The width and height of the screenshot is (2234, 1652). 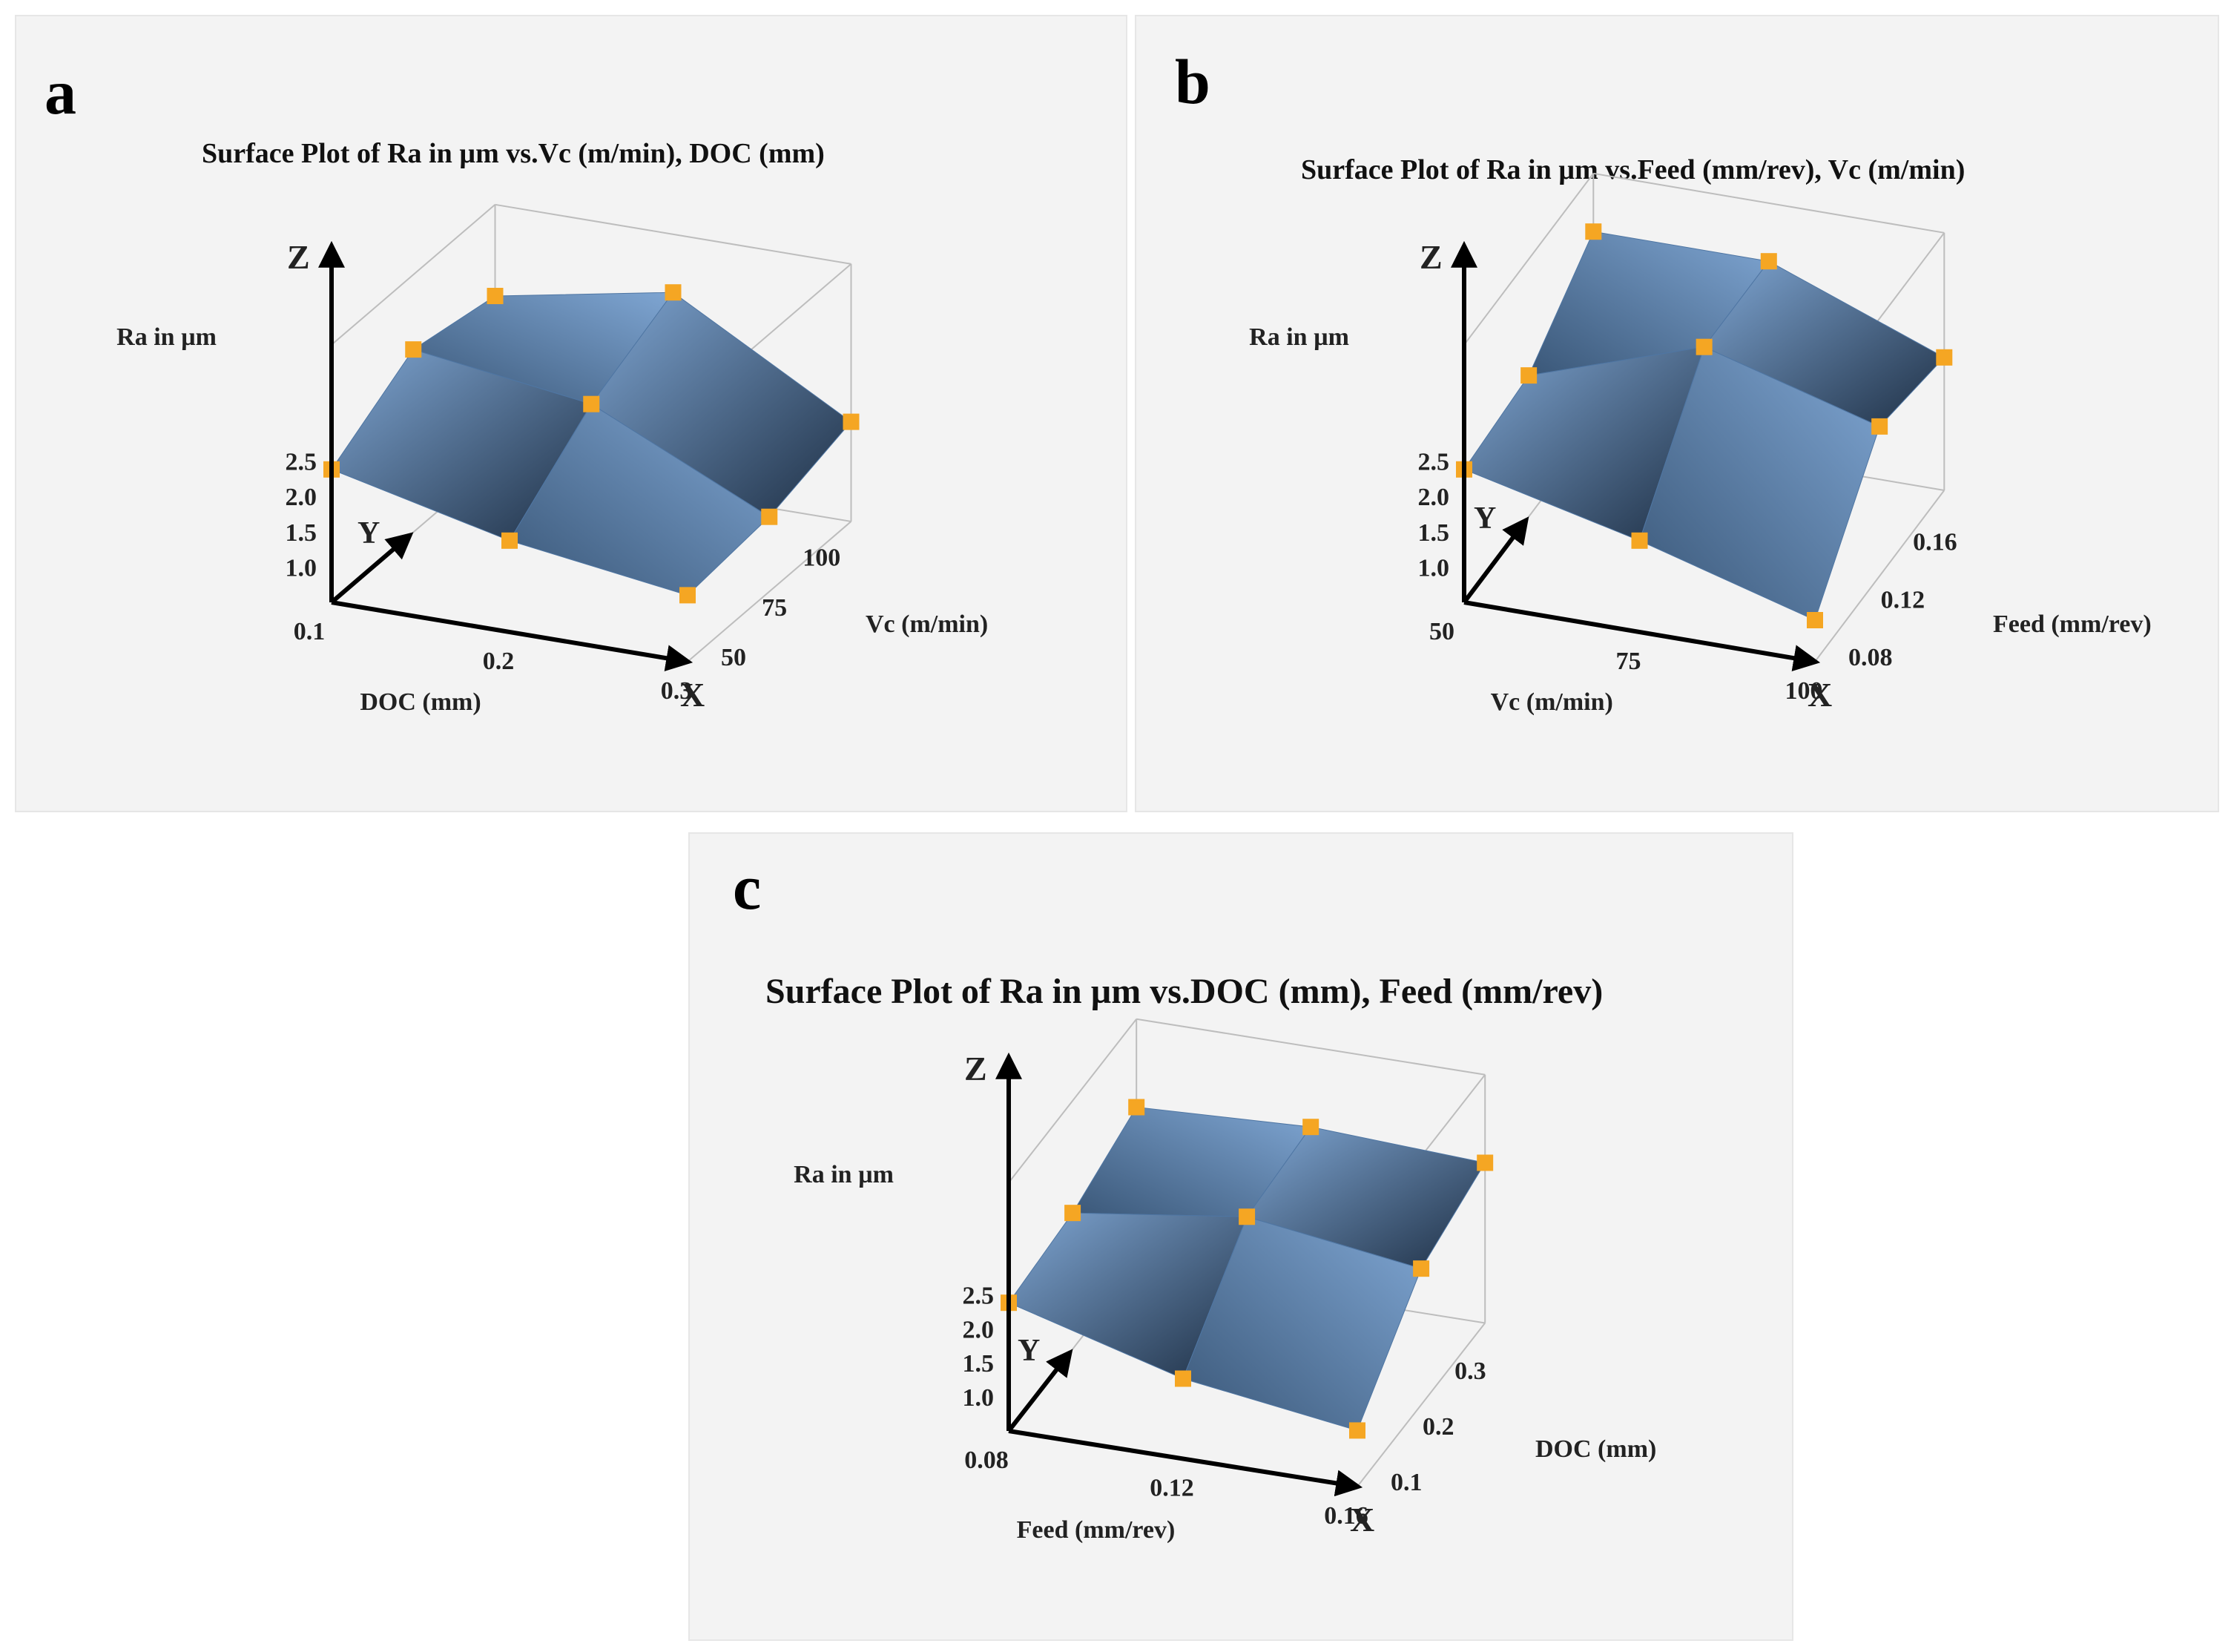 What do you see at coordinates (499, 661) in the screenshot?
I see `x-tick-label: 0.2` at bounding box center [499, 661].